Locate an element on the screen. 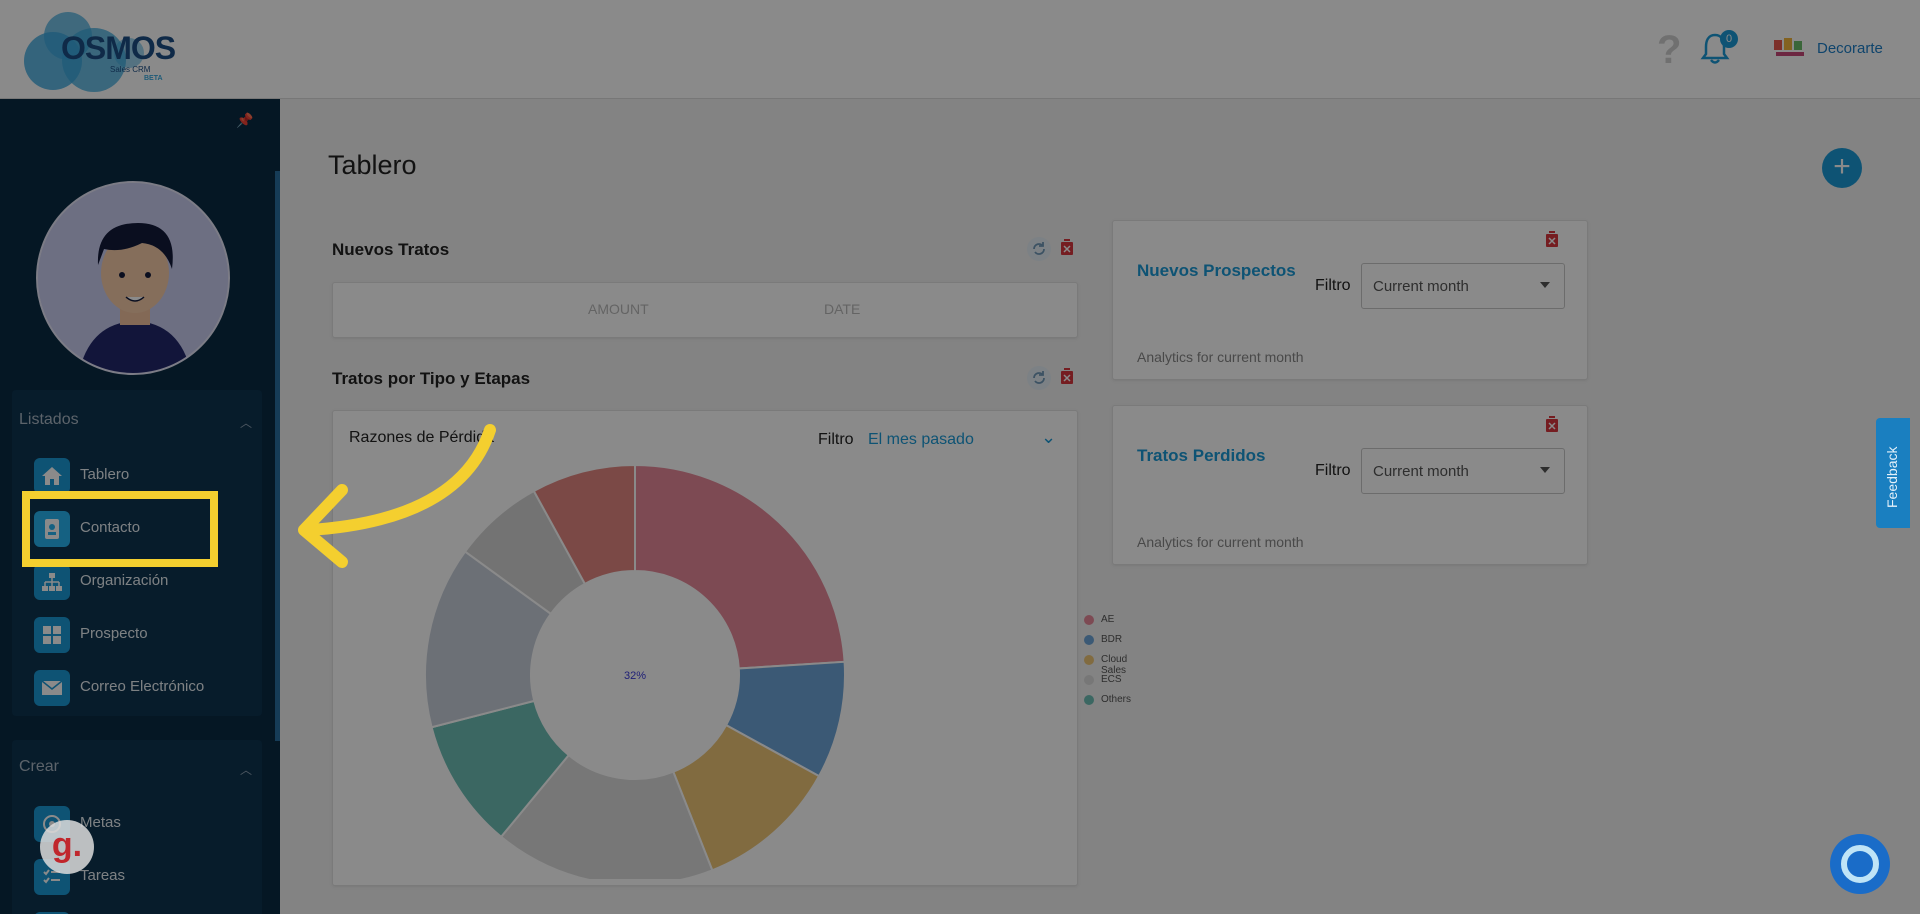  contact-card-icon is located at coordinates (52, 529).